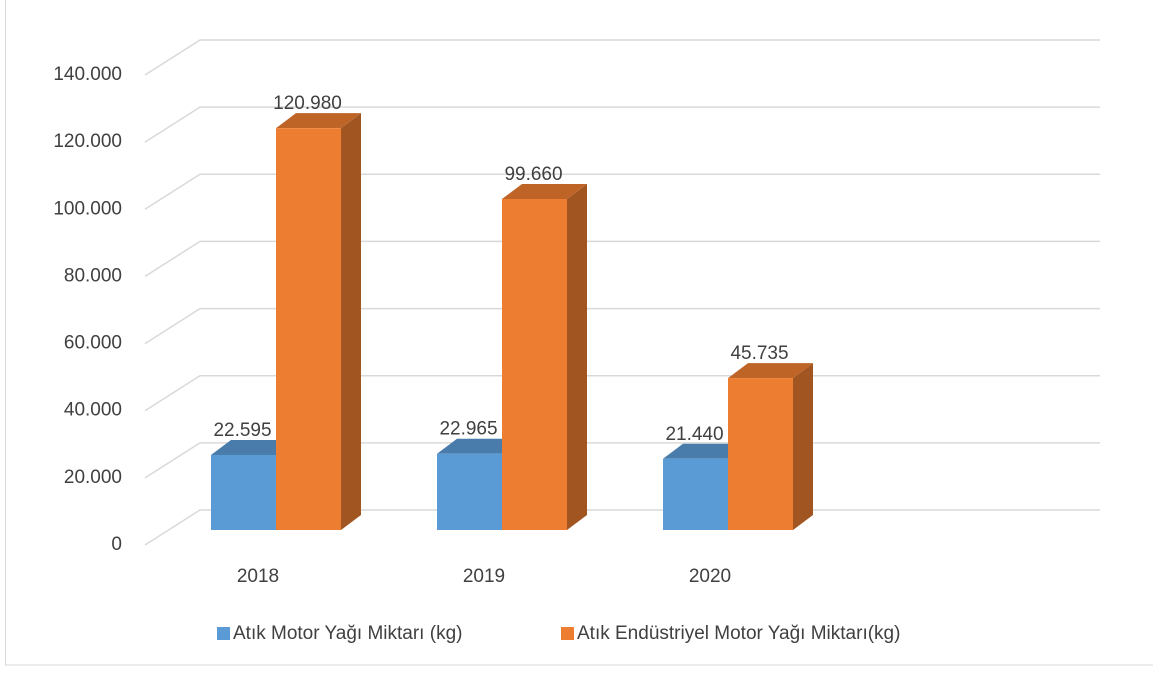 The width and height of the screenshot is (1153, 673). What do you see at coordinates (533, 174) in the screenshot?
I see `data-label: 99.660` at bounding box center [533, 174].